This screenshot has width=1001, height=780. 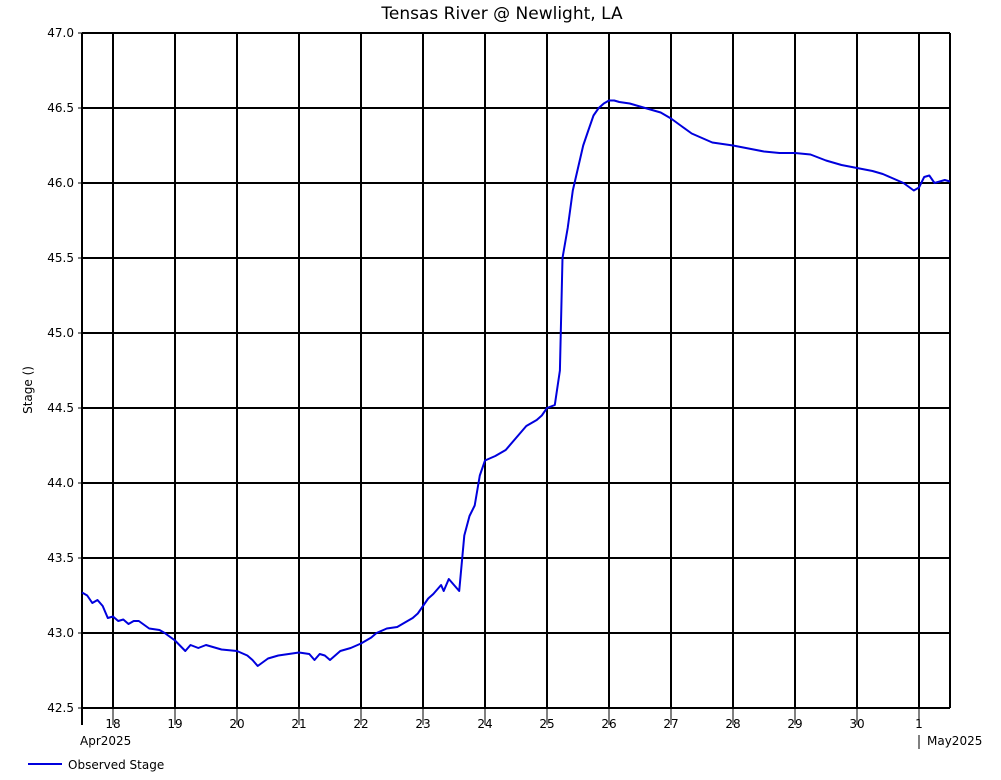 I want to click on legend-label-observed-stage: Observed Stage, so click(x=116, y=765).